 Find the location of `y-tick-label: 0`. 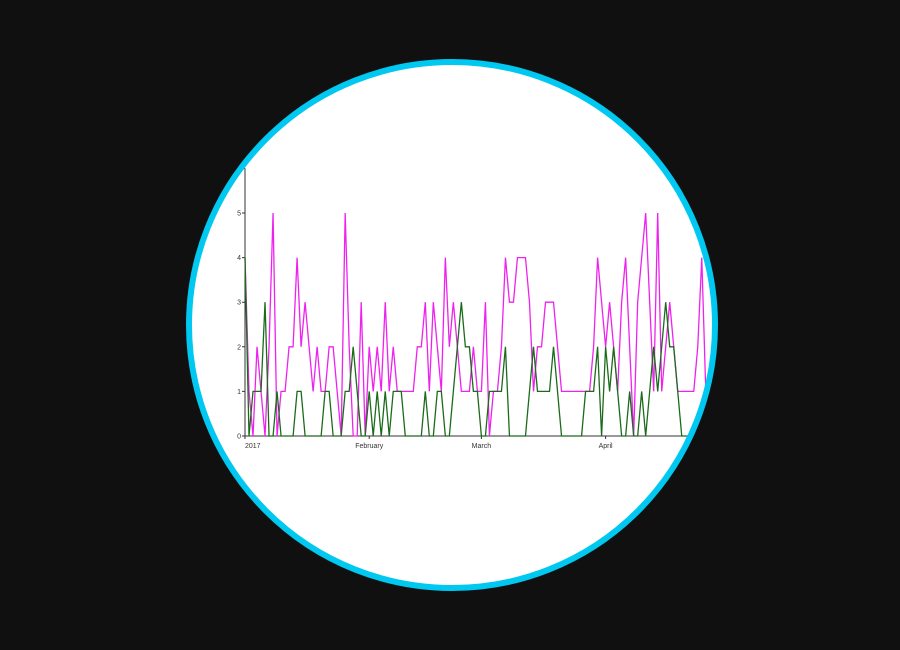

y-tick-label: 0 is located at coordinates (239, 437).